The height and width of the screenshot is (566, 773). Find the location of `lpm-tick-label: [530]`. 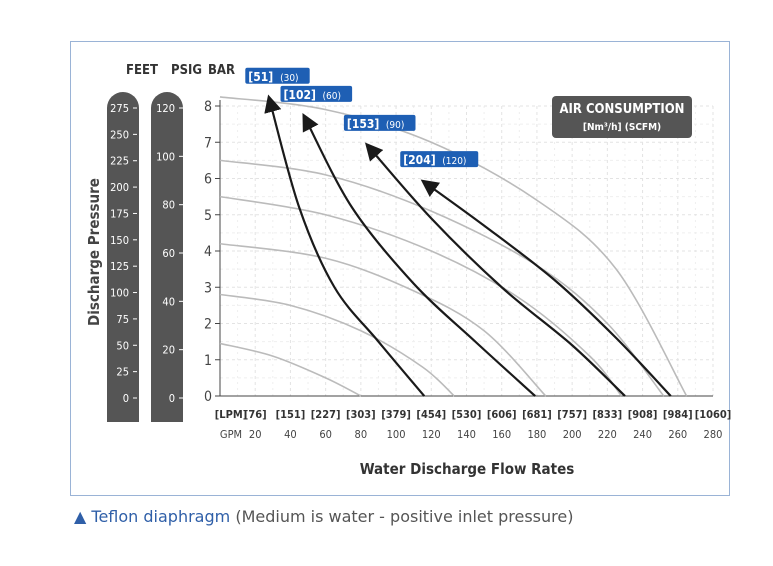

lpm-tick-label: [530] is located at coordinates (467, 414).